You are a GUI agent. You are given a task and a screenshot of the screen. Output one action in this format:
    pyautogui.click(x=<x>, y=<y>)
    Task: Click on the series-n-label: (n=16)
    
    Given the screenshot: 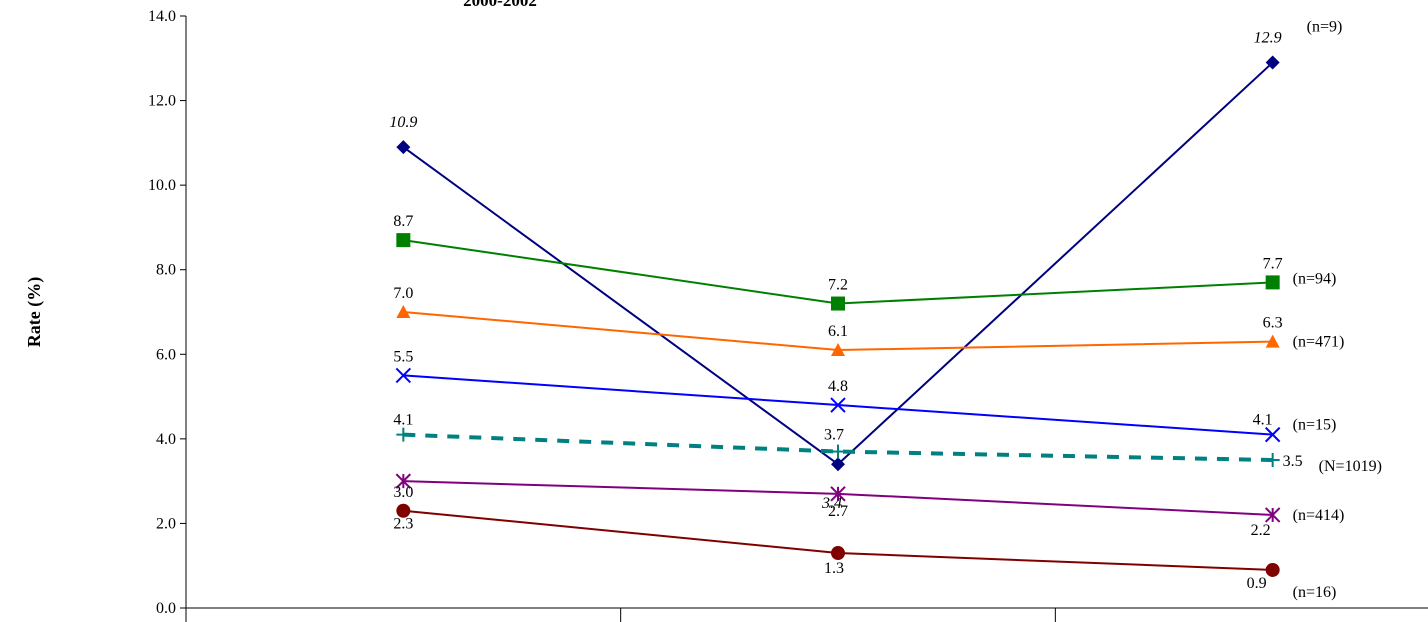 What is the action you would take?
    pyautogui.click(x=1315, y=592)
    